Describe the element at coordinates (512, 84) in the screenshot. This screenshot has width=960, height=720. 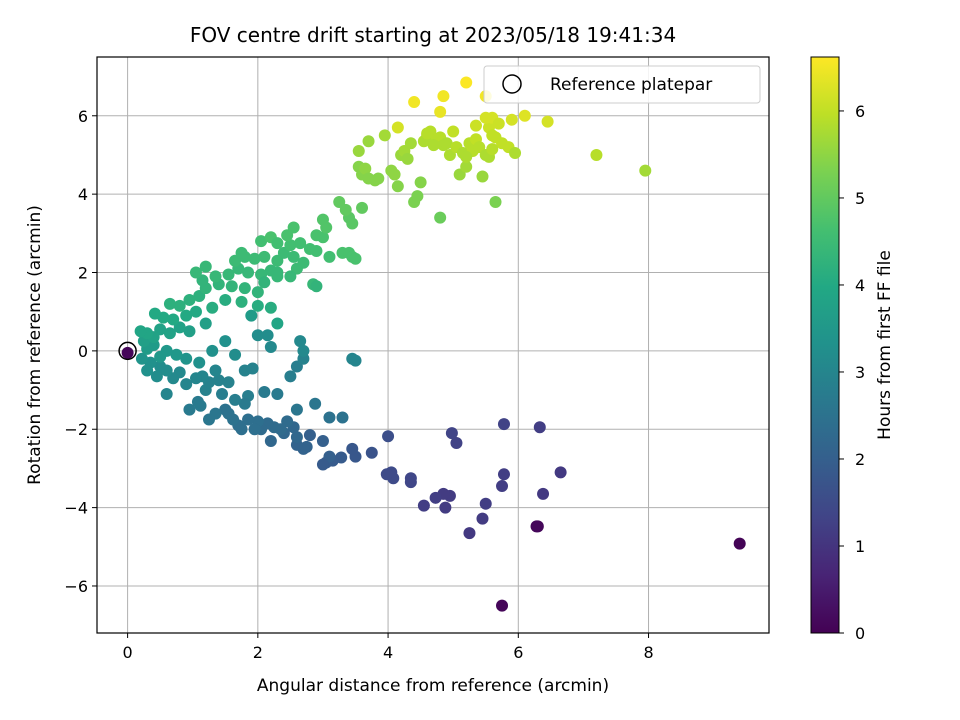
I see `legend-marker-icon` at that location.